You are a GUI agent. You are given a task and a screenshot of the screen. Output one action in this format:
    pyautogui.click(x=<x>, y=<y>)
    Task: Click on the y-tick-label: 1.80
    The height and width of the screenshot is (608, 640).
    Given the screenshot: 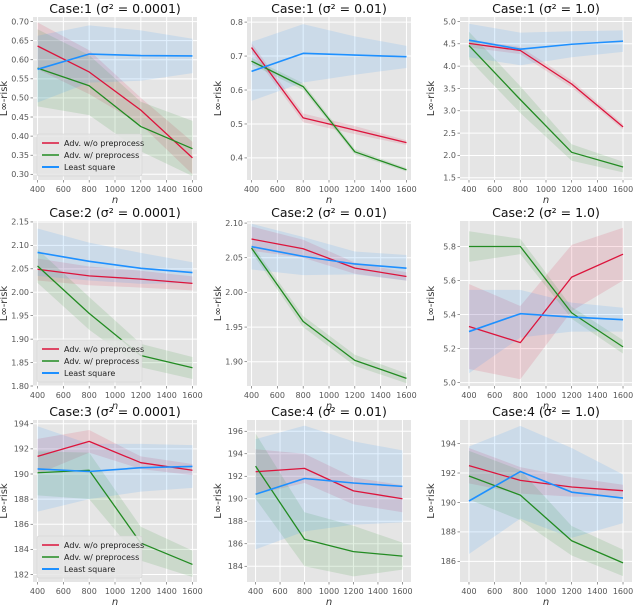 What is the action you would take?
    pyautogui.click(x=20, y=386)
    